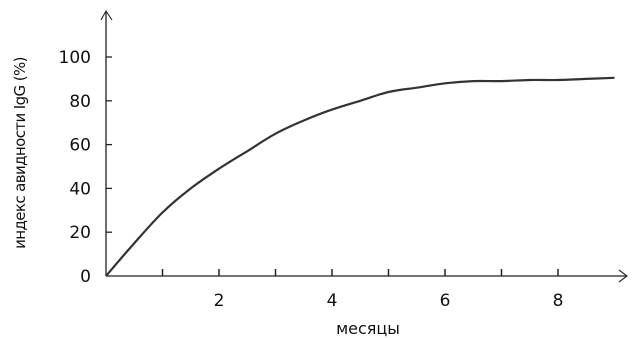 The width and height of the screenshot is (637, 338). What do you see at coordinates (80, 189) in the screenshot?
I see `y-tick-label: 40` at bounding box center [80, 189].